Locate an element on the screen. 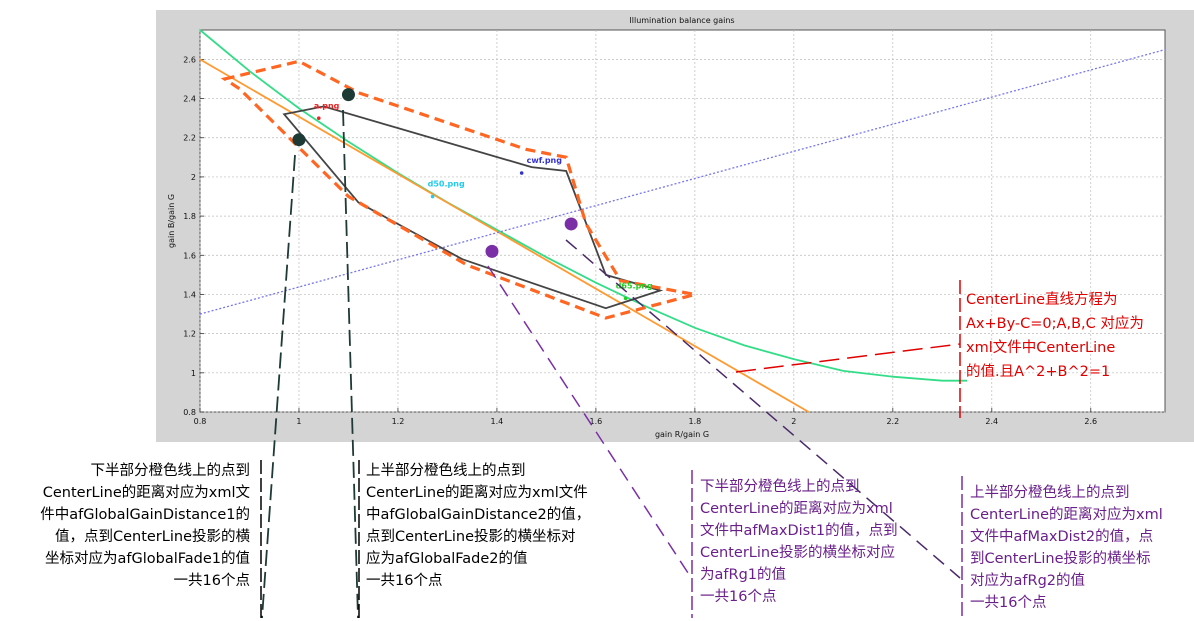 This screenshot has width=1194, height=621. y-axis-label: gain B/gain G is located at coordinates (171, 221).